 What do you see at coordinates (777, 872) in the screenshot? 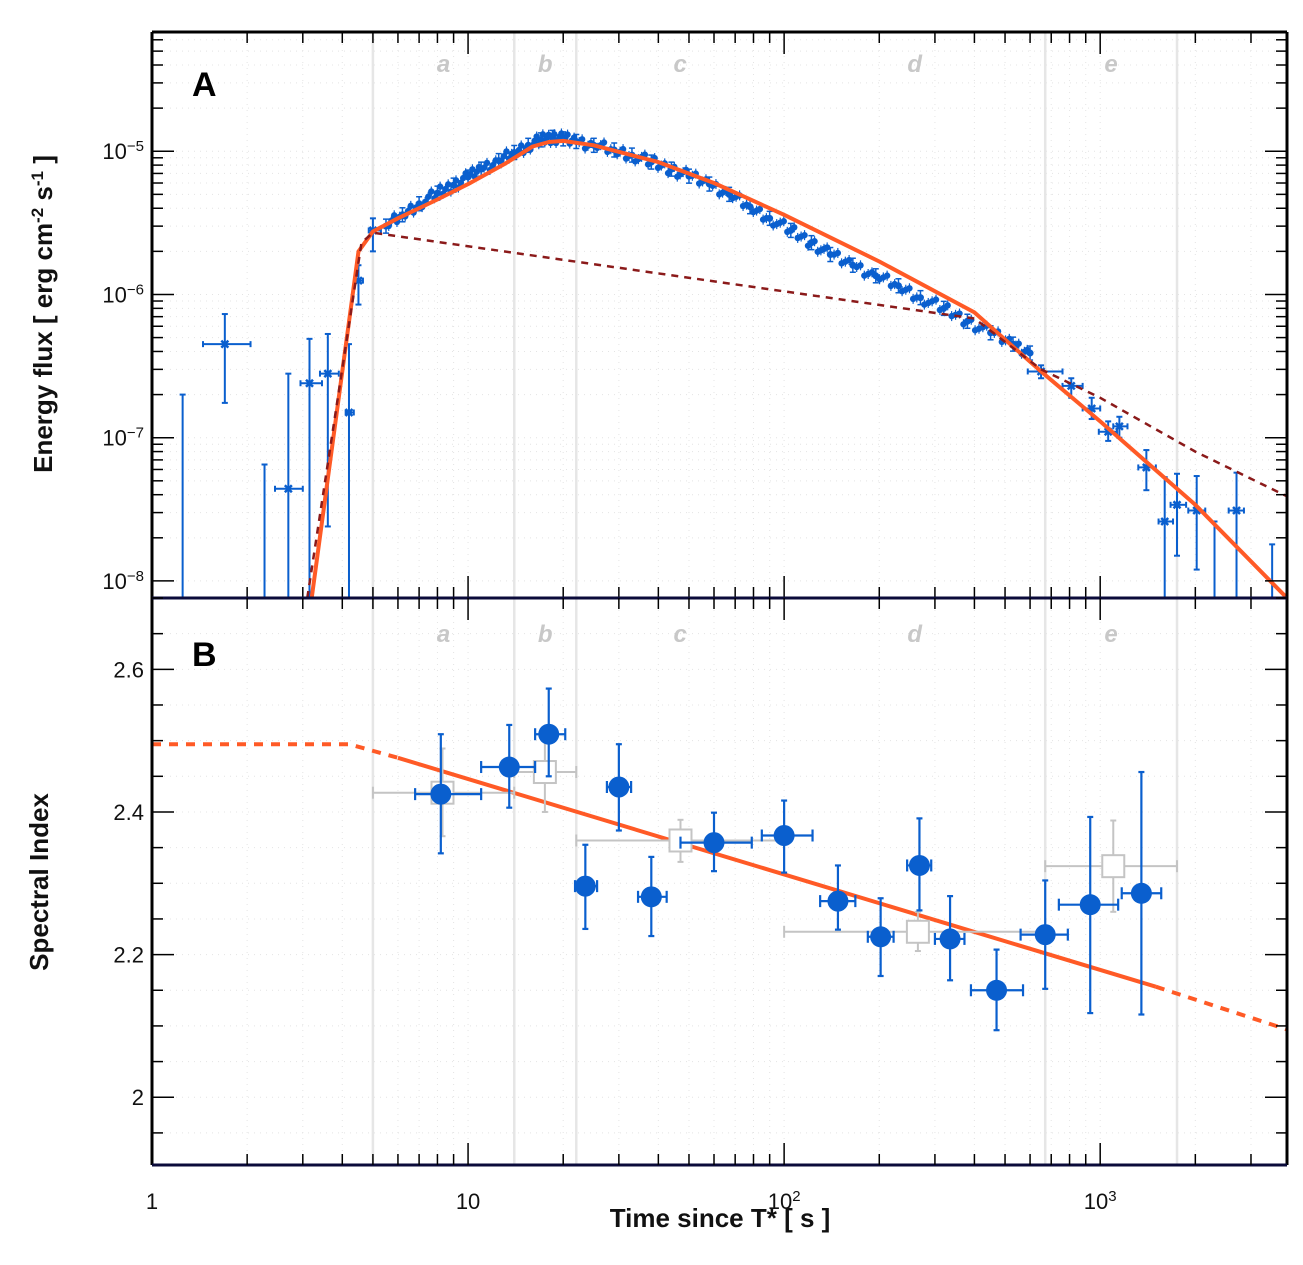
I see `fit-line-index-model` at bounding box center [777, 872].